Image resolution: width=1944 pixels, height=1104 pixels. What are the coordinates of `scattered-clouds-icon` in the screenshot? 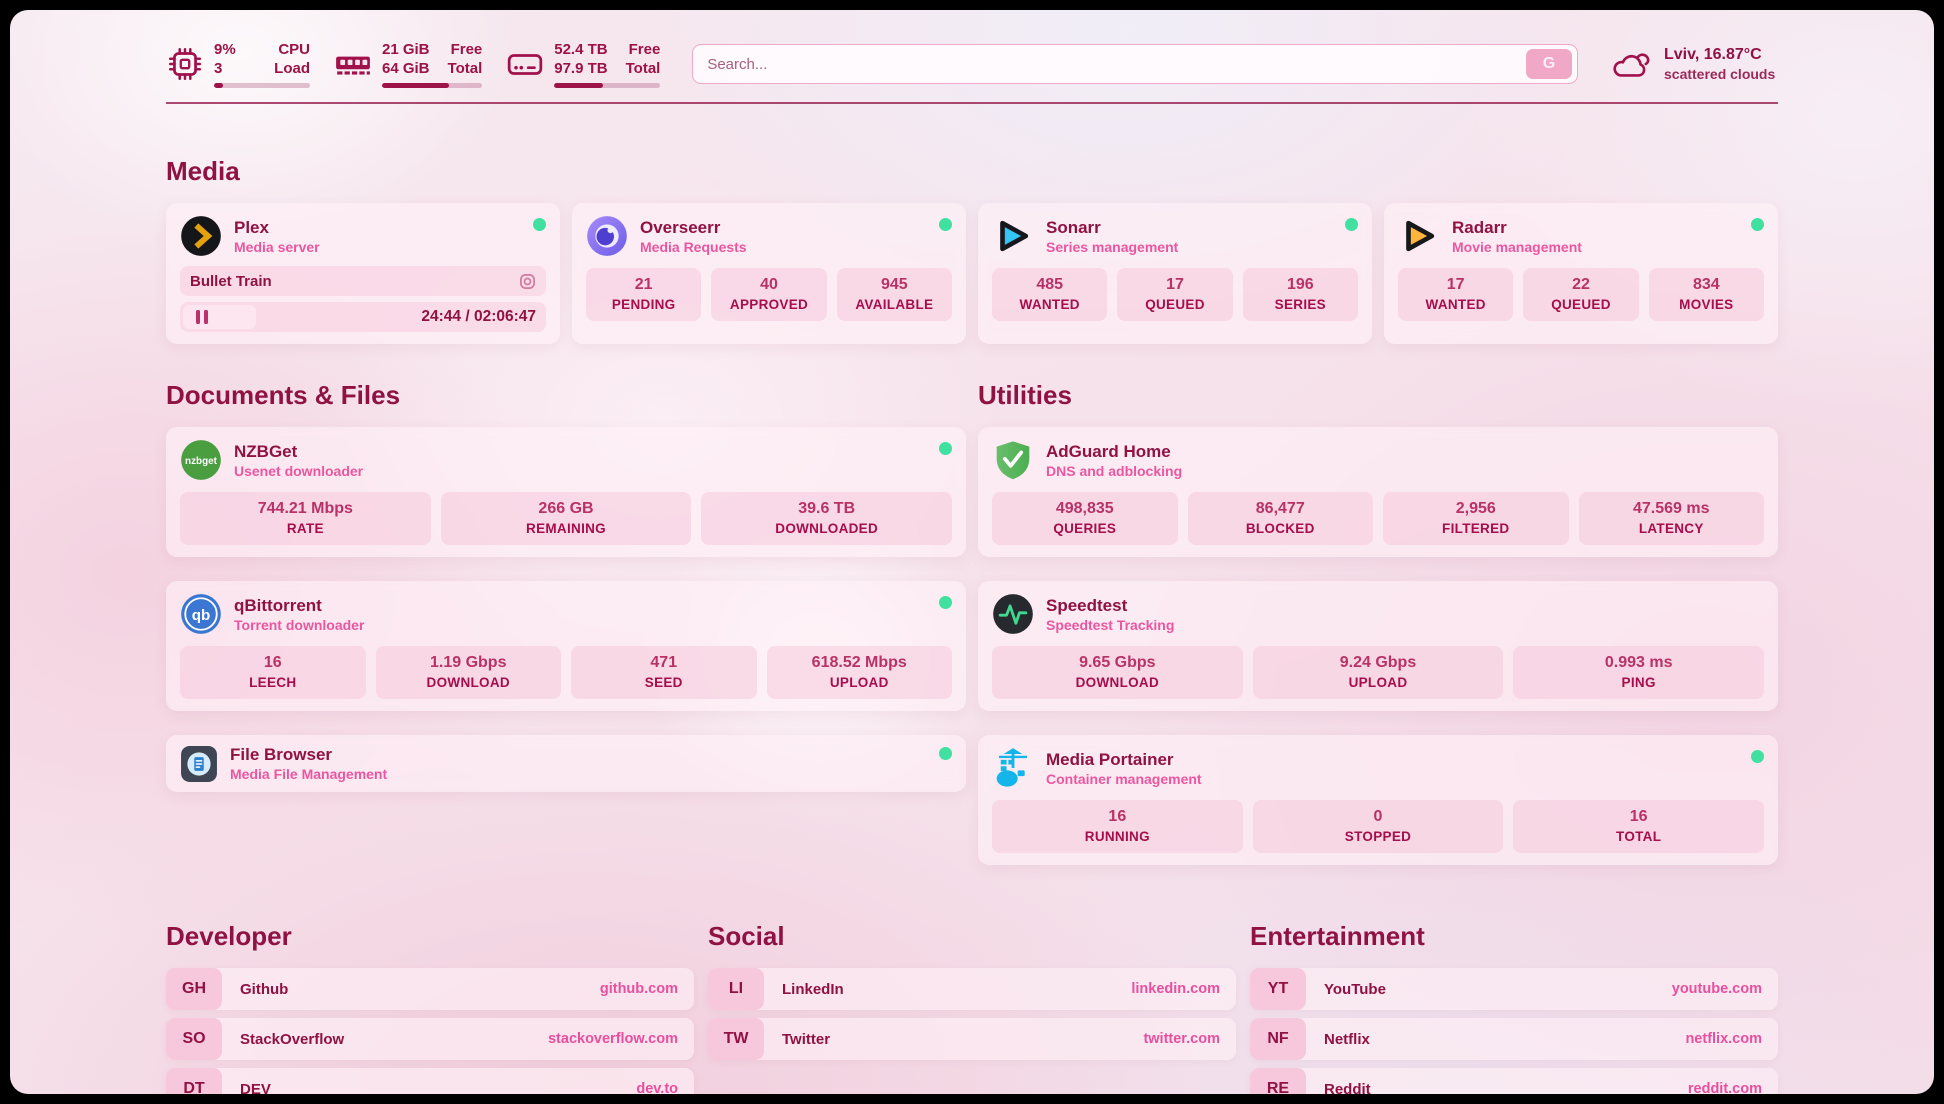 It's located at (1631, 65).